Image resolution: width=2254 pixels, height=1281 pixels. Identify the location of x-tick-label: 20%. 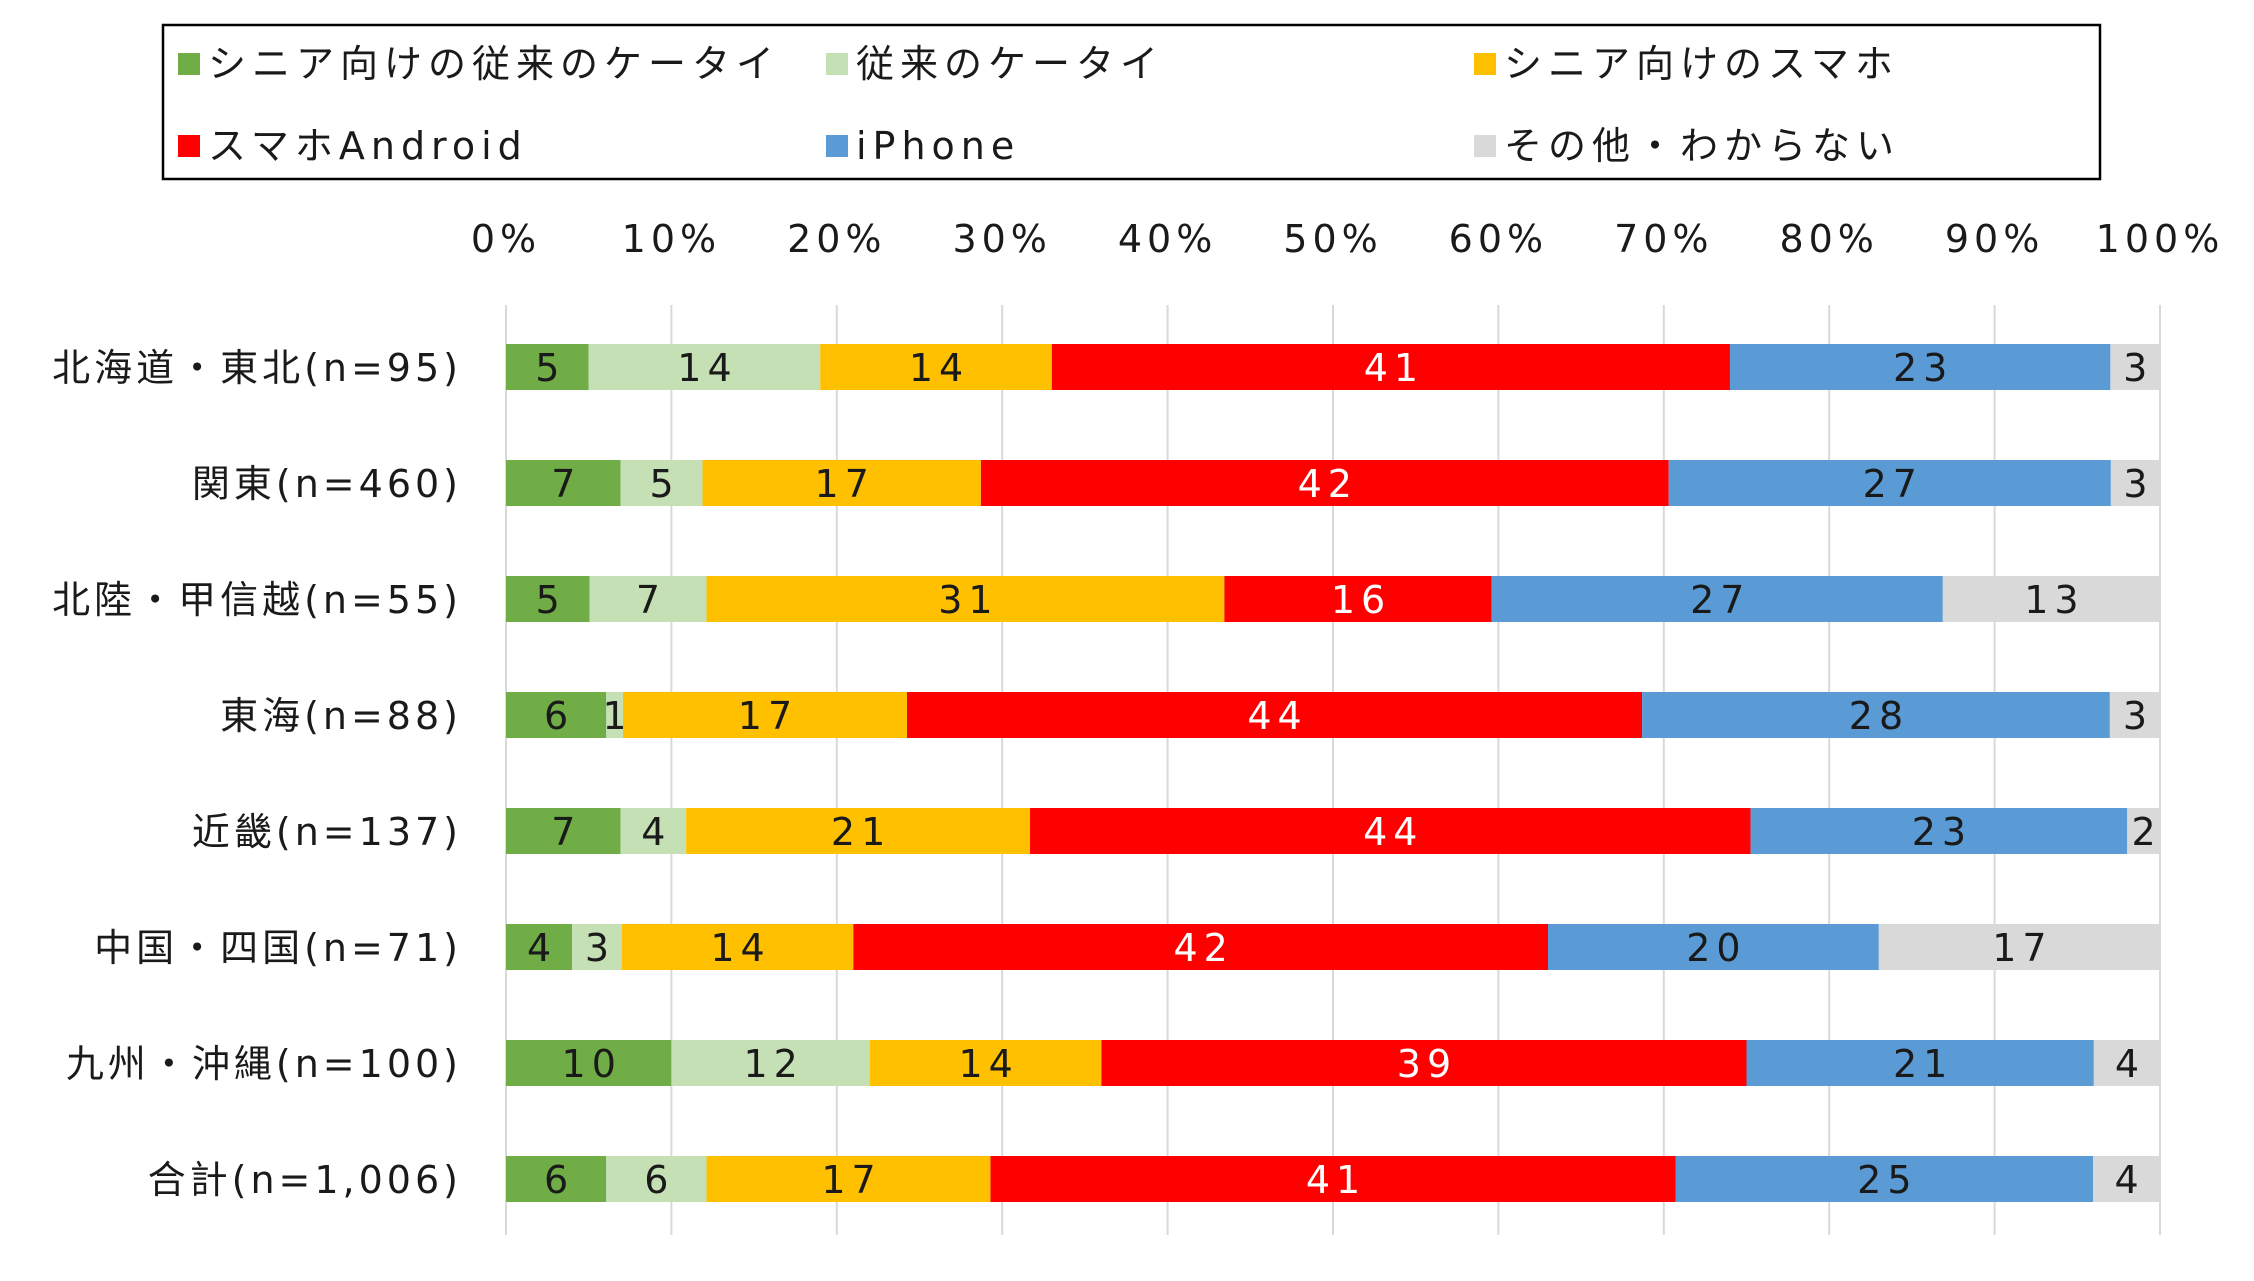
(836, 239).